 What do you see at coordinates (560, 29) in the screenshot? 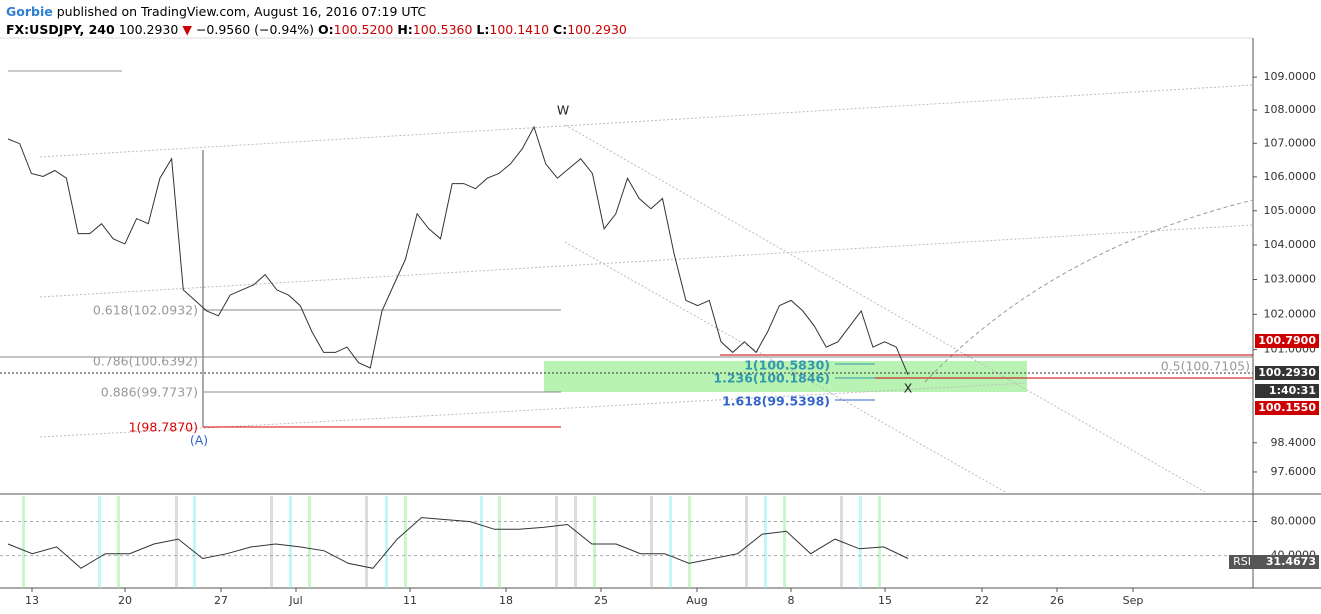
I see `c-label: C:` at bounding box center [560, 29].